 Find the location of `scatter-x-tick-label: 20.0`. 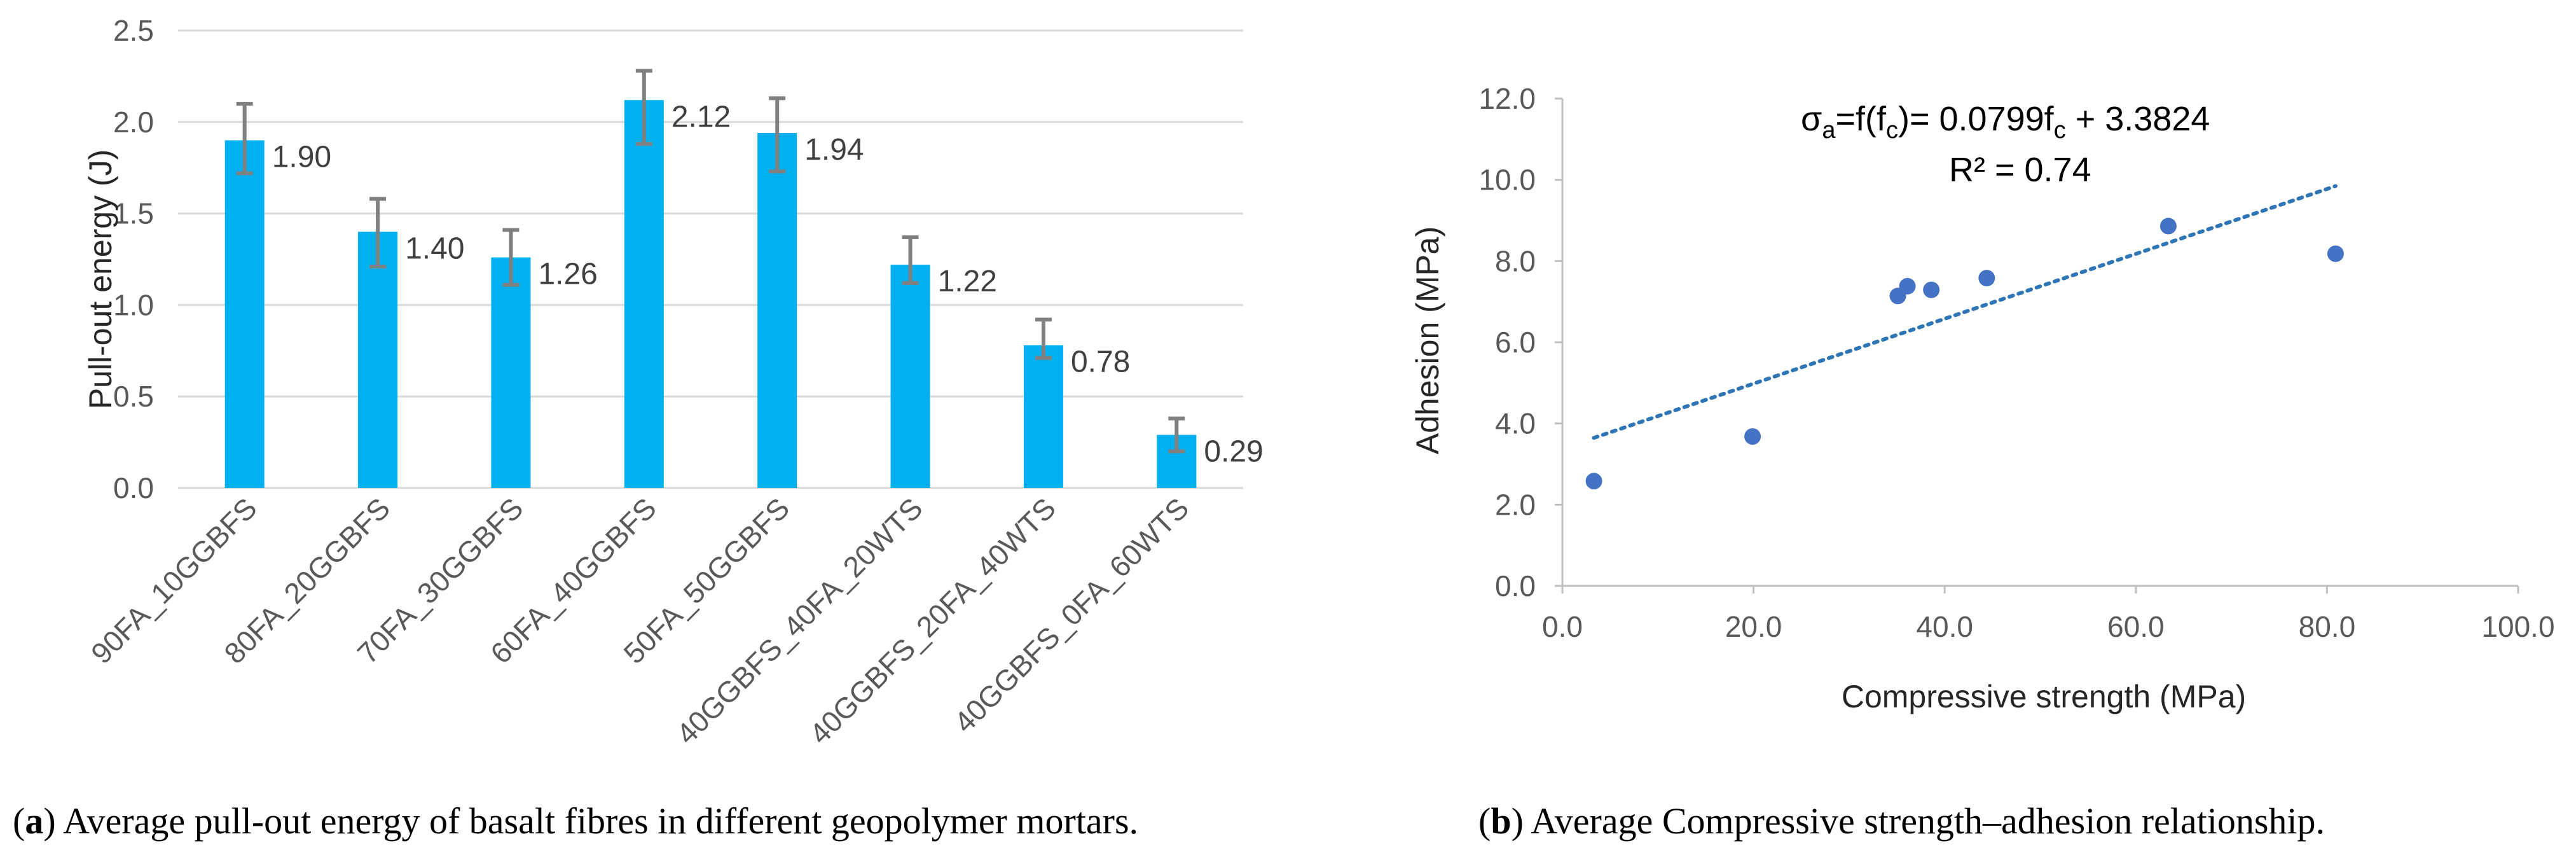

scatter-x-tick-label: 20.0 is located at coordinates (1753, 627).